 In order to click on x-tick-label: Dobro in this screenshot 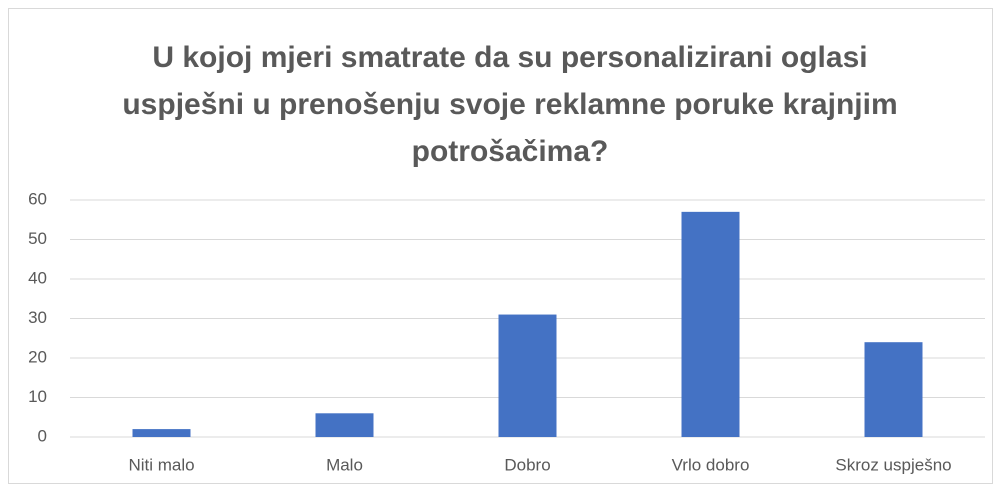, I will do `click(527, 464)`.